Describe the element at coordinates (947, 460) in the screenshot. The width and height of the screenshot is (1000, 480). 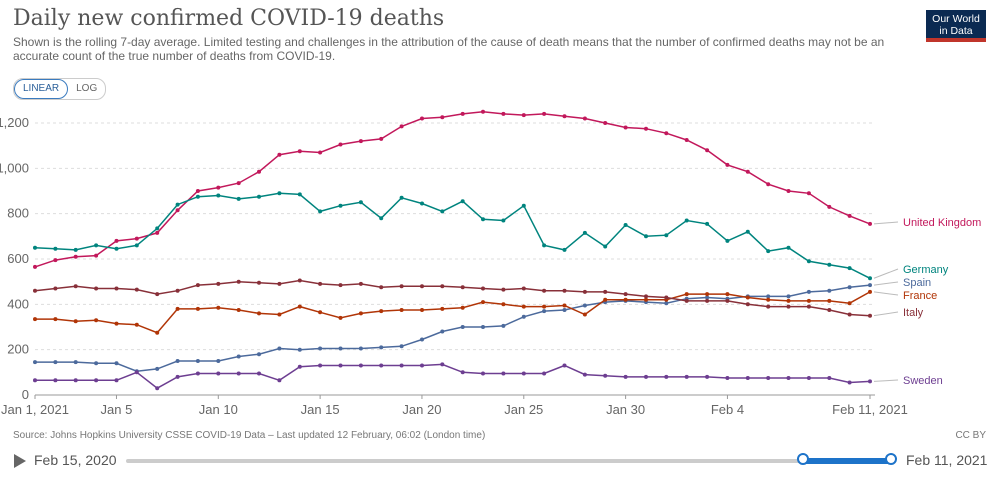
I see `timeline-end-label: Feb 11, 2021` at that location.